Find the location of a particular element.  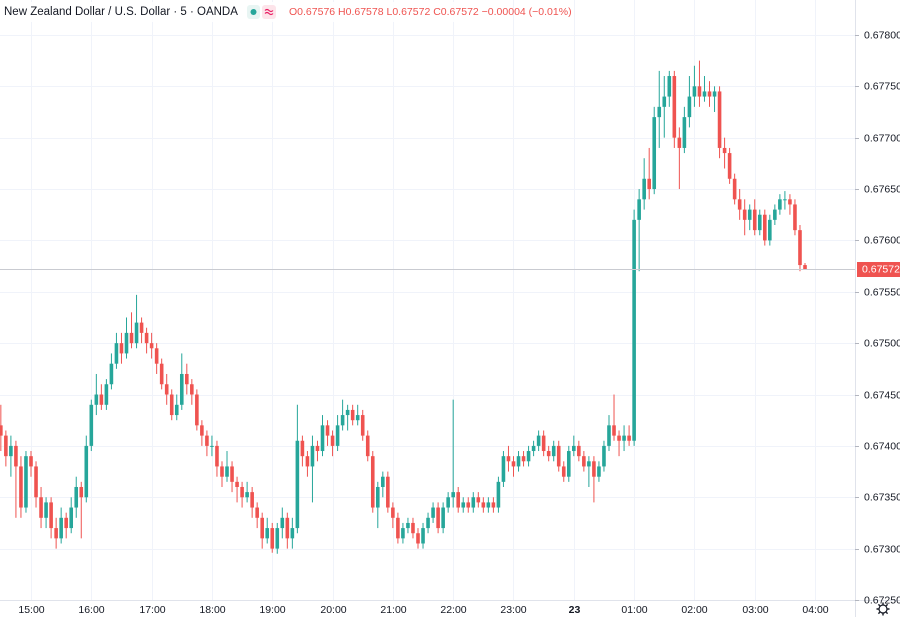

y-tick-label: 0.67700 is located at coordinates (882, 138).